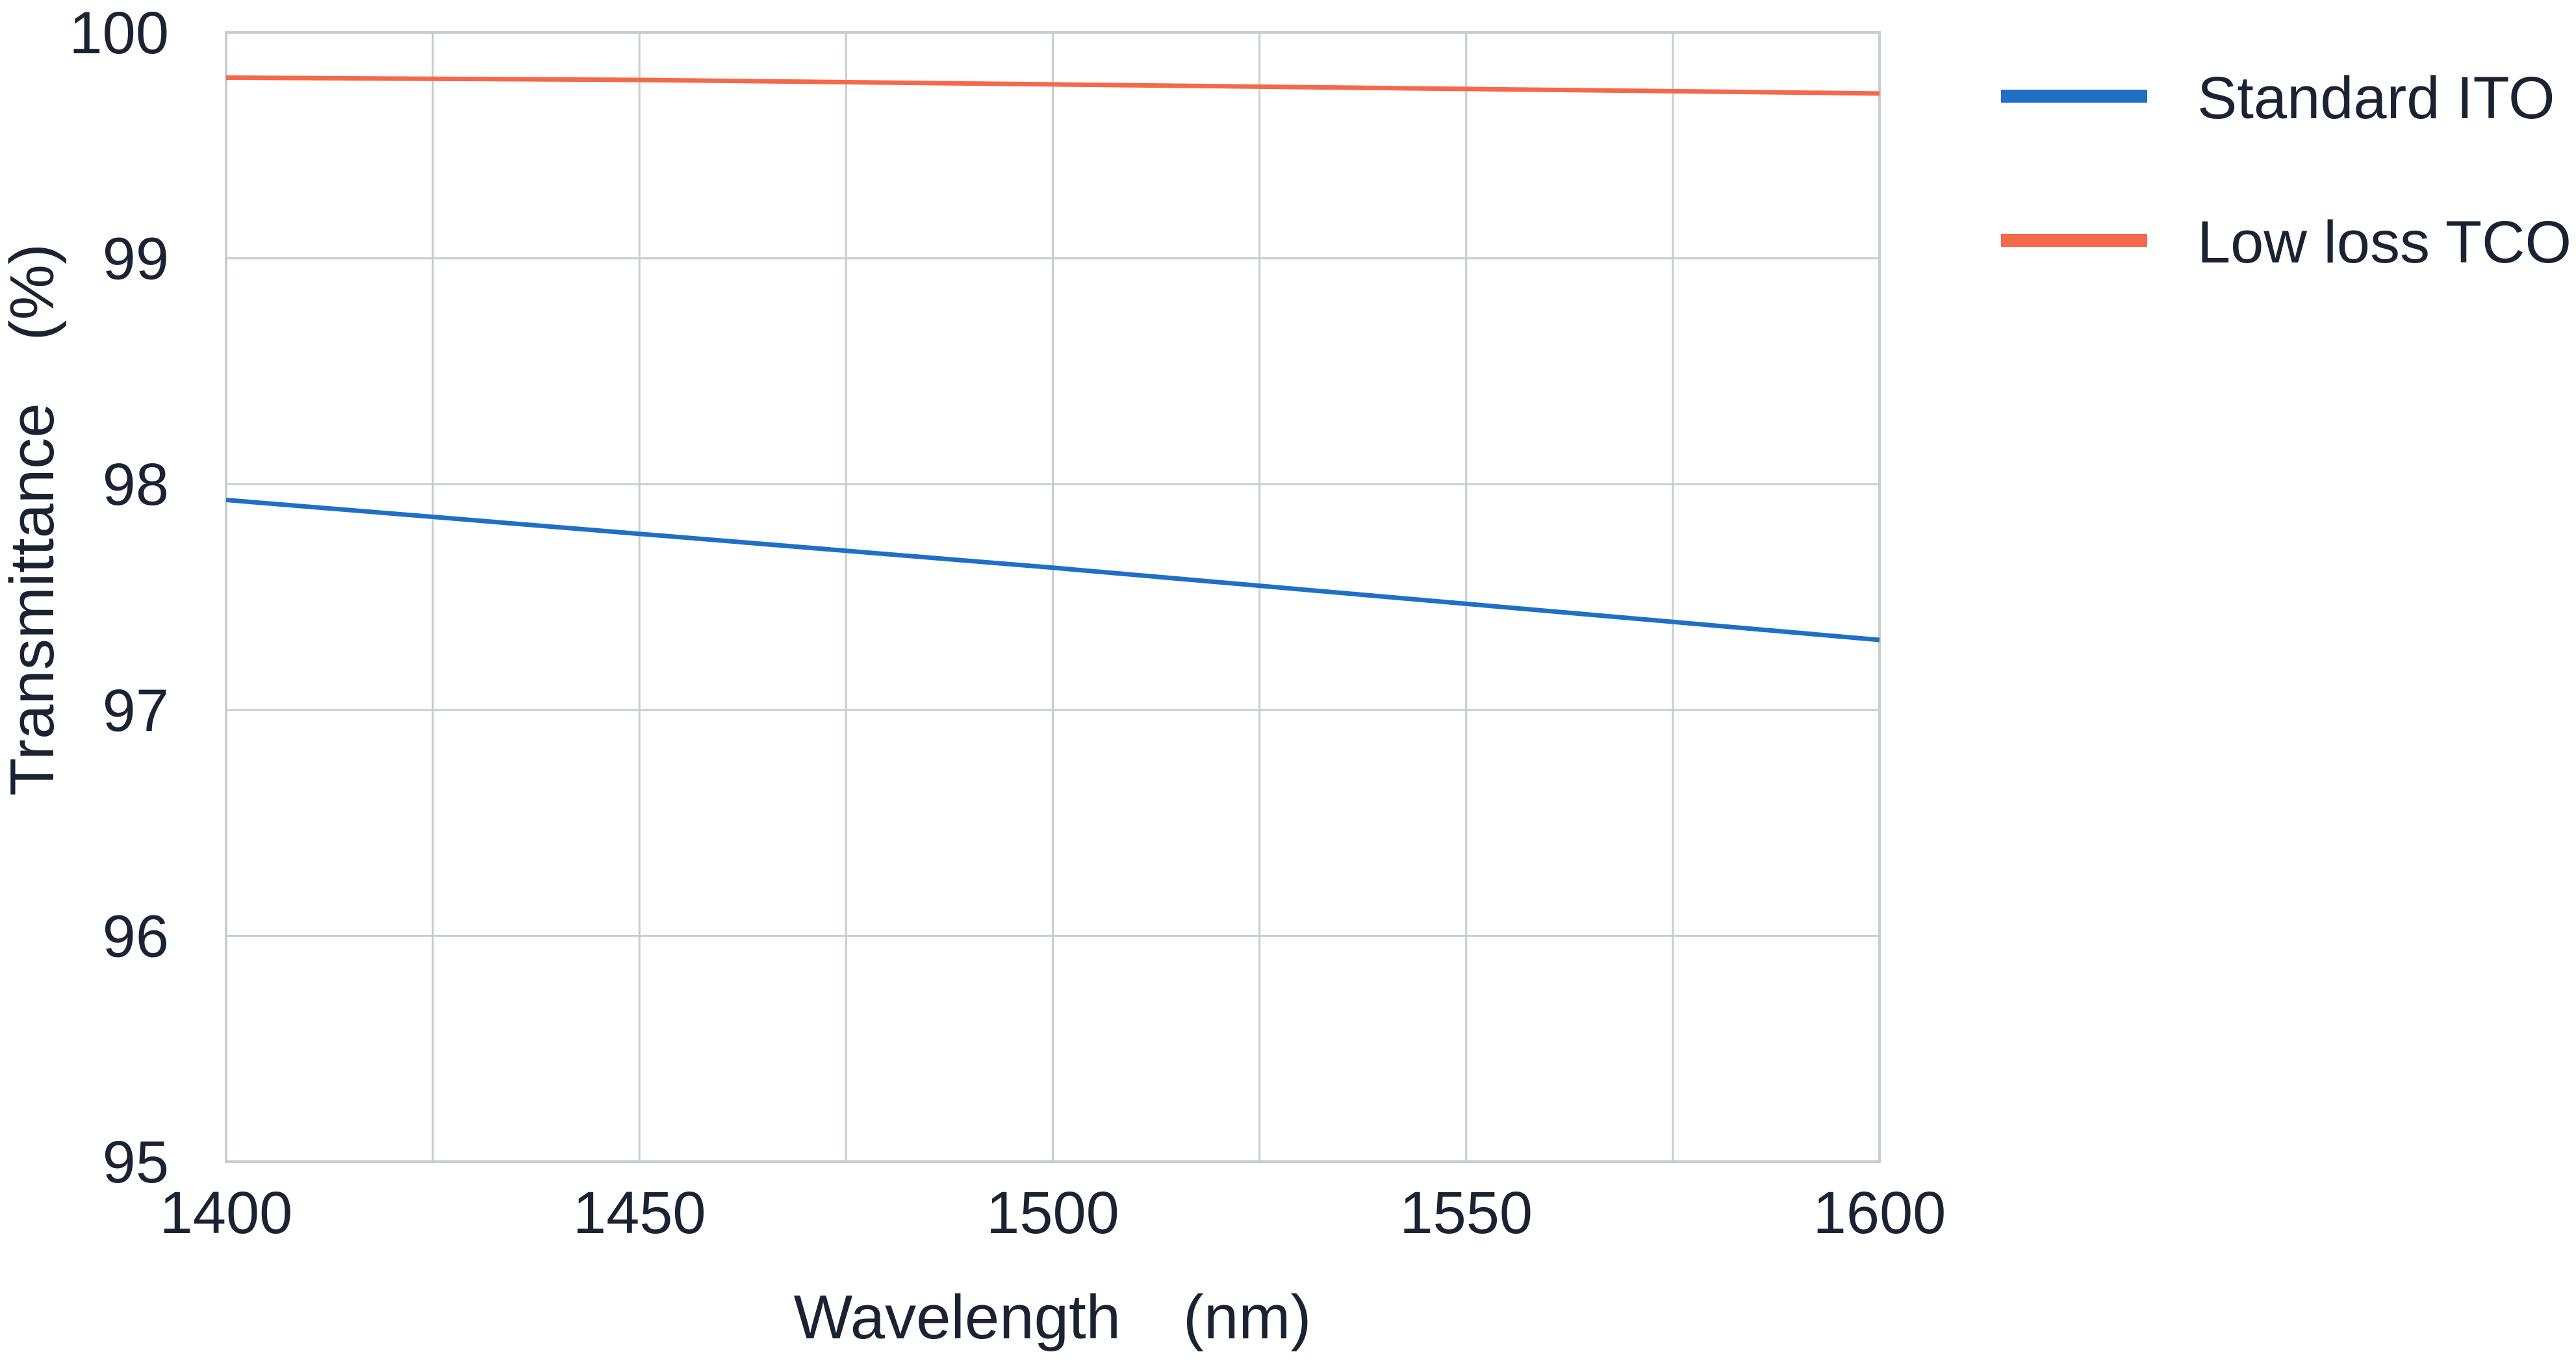 This screenshot has height=1365, width=2576. Describe the element at coordinates (226, 1213) in the screenshot. I see `x-tick-label: 1400` at that location.